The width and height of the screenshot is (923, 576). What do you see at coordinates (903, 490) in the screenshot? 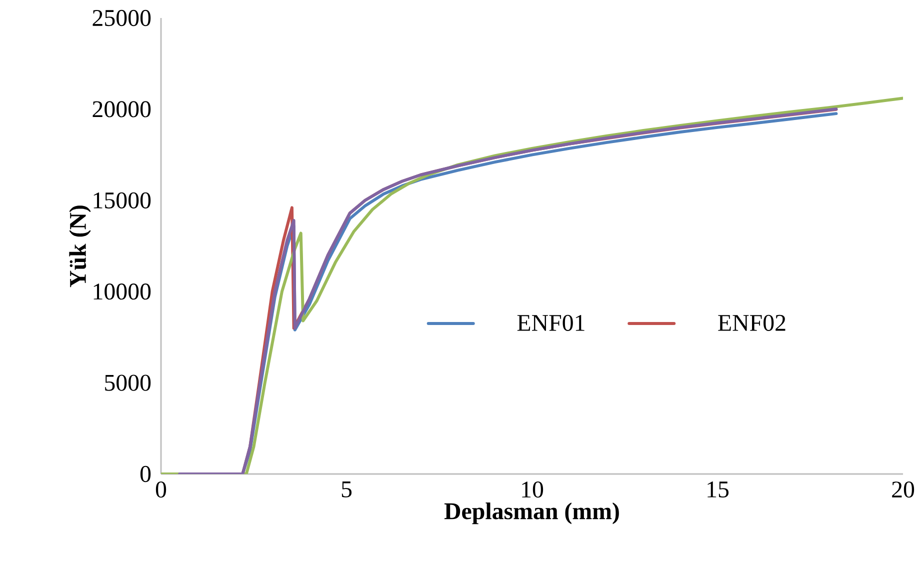
I see `x-tick-label: 20` at bounding box center [903, 490].